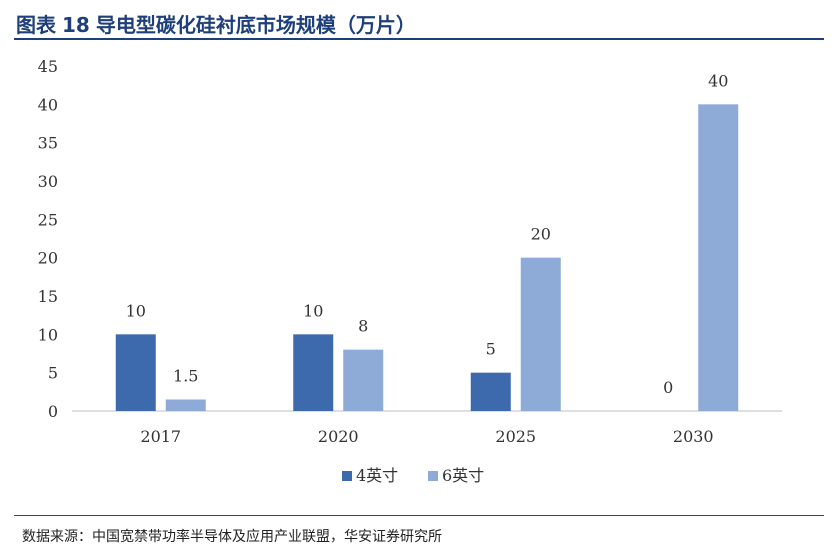  I want to click on y-tick-label: 5, so click(53, 373).